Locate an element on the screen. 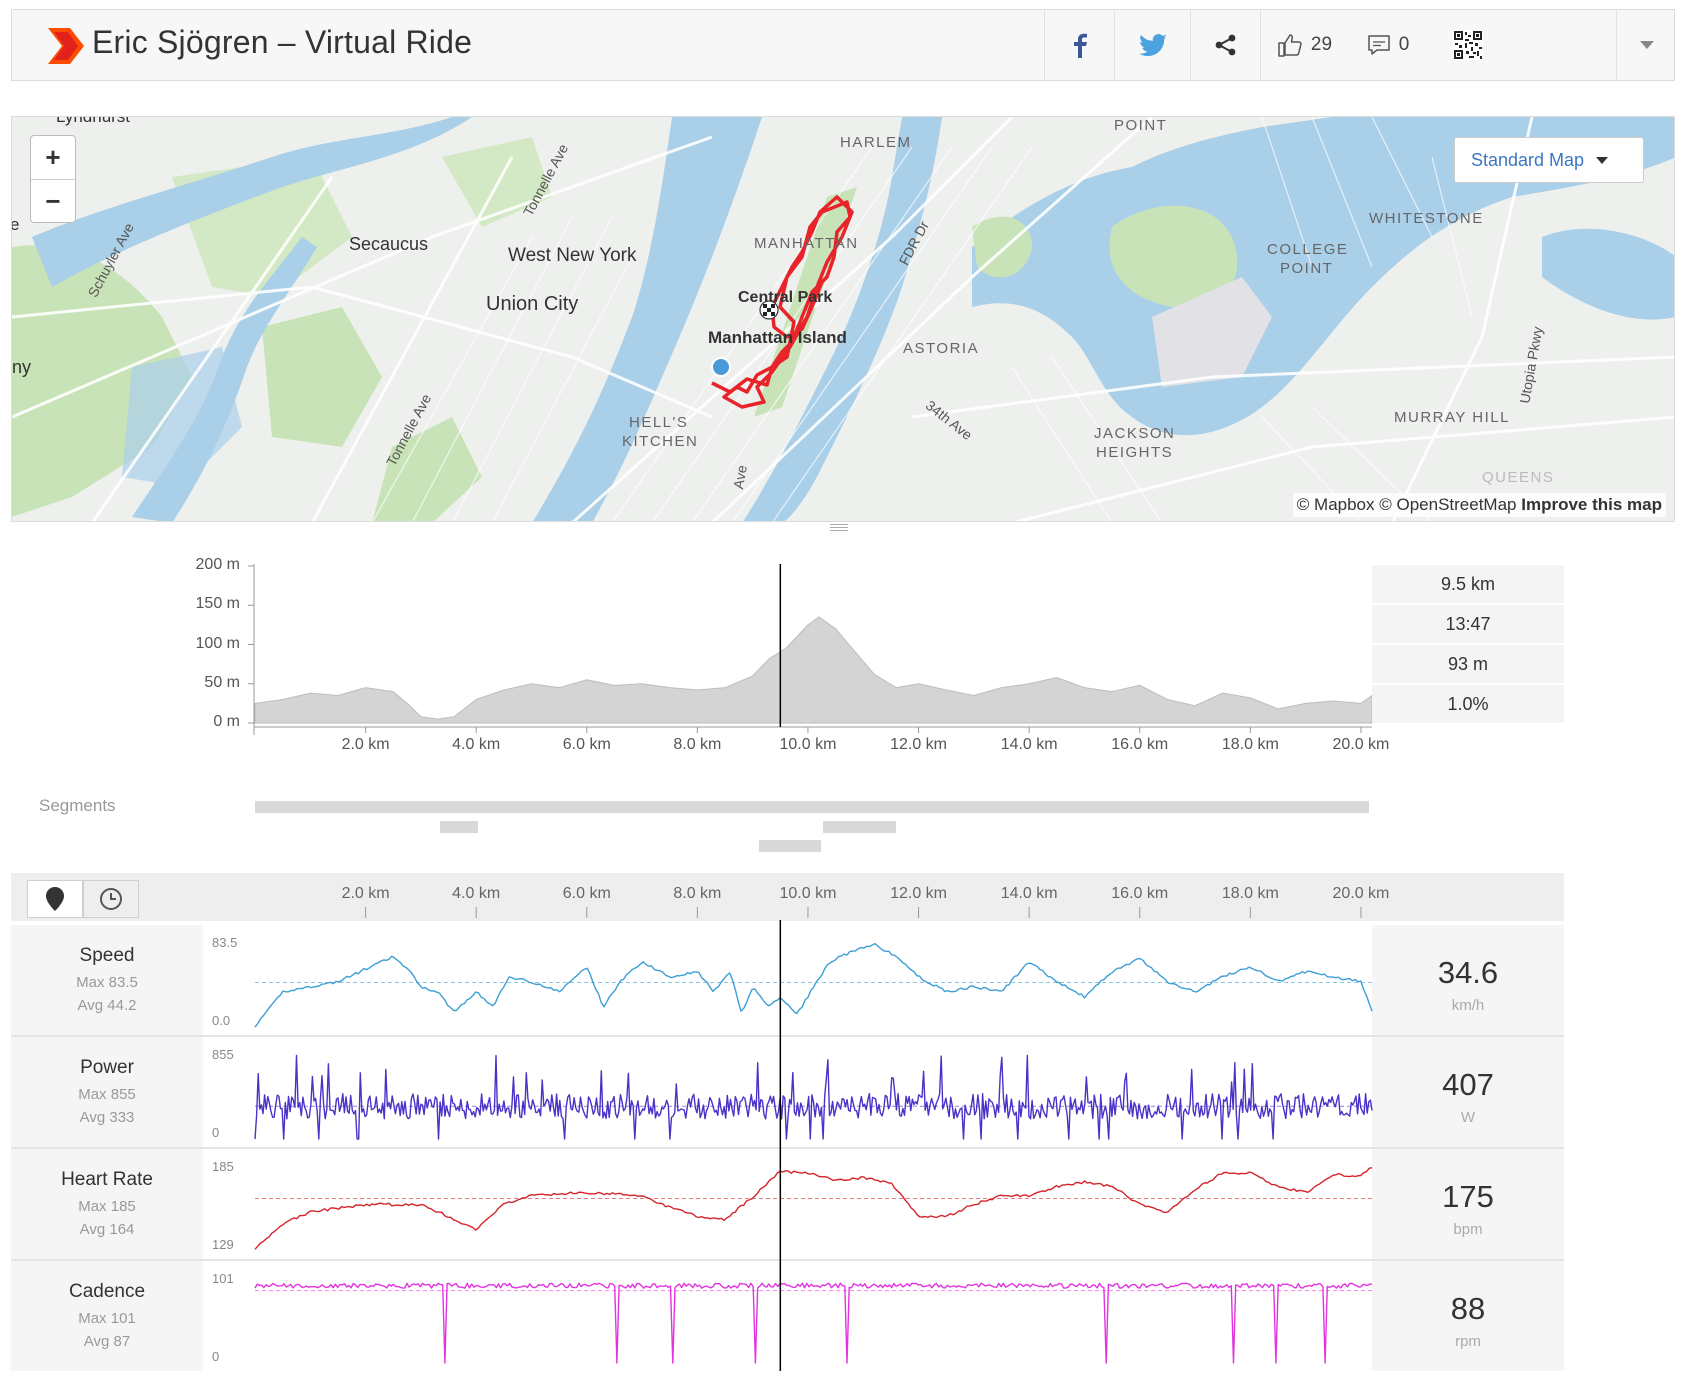 The image size is (1684, 1386). map-label-college-point-1: COLLEGE is located at coordinates (1308, 249).